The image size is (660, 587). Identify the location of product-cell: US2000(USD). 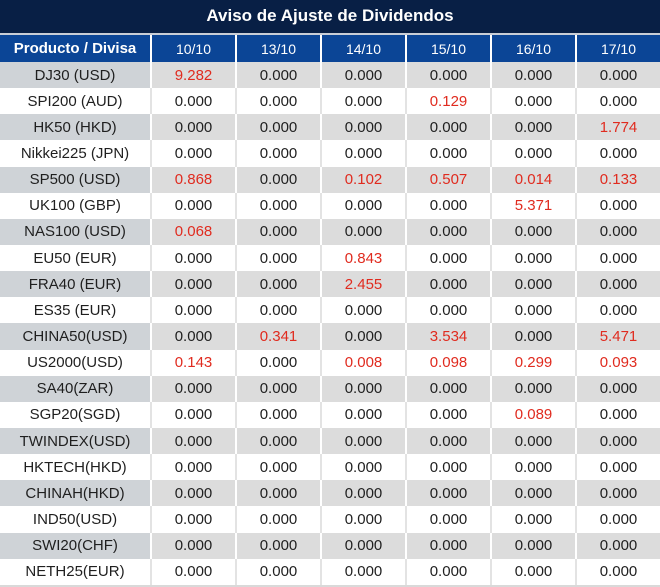
(75, 362).